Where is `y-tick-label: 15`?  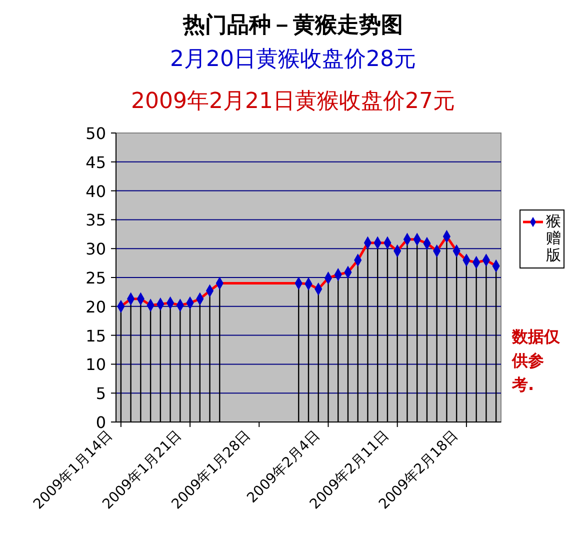 y-tick-label: 15 is located at coordinates (96, 336).